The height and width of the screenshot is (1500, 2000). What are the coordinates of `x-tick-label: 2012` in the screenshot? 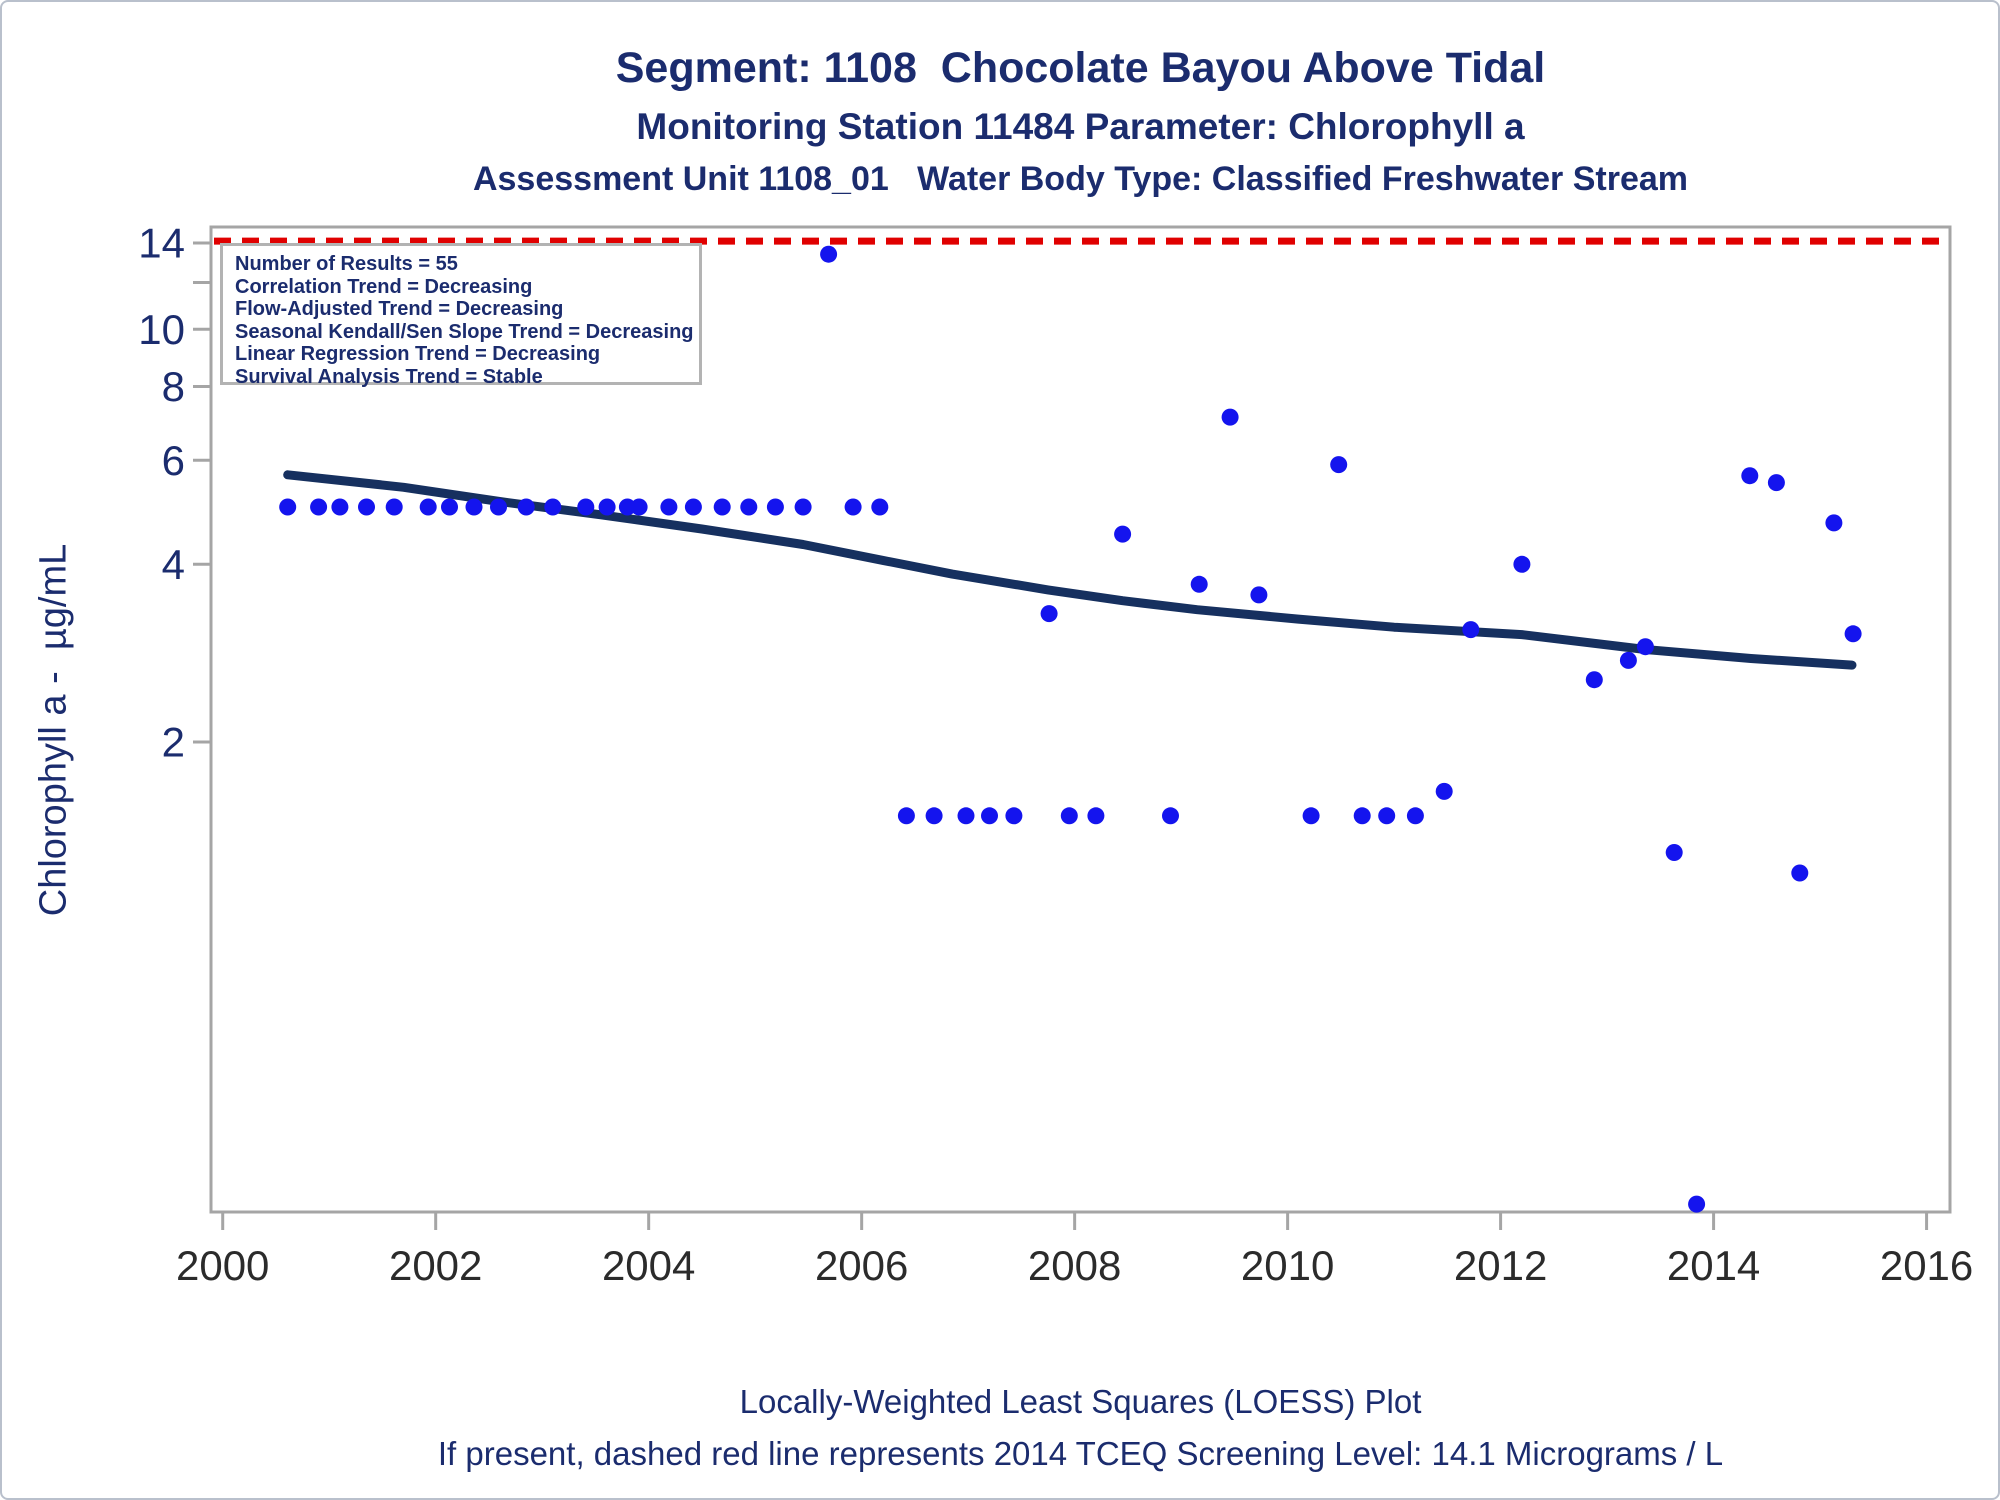 It's located at (1500, 1265).